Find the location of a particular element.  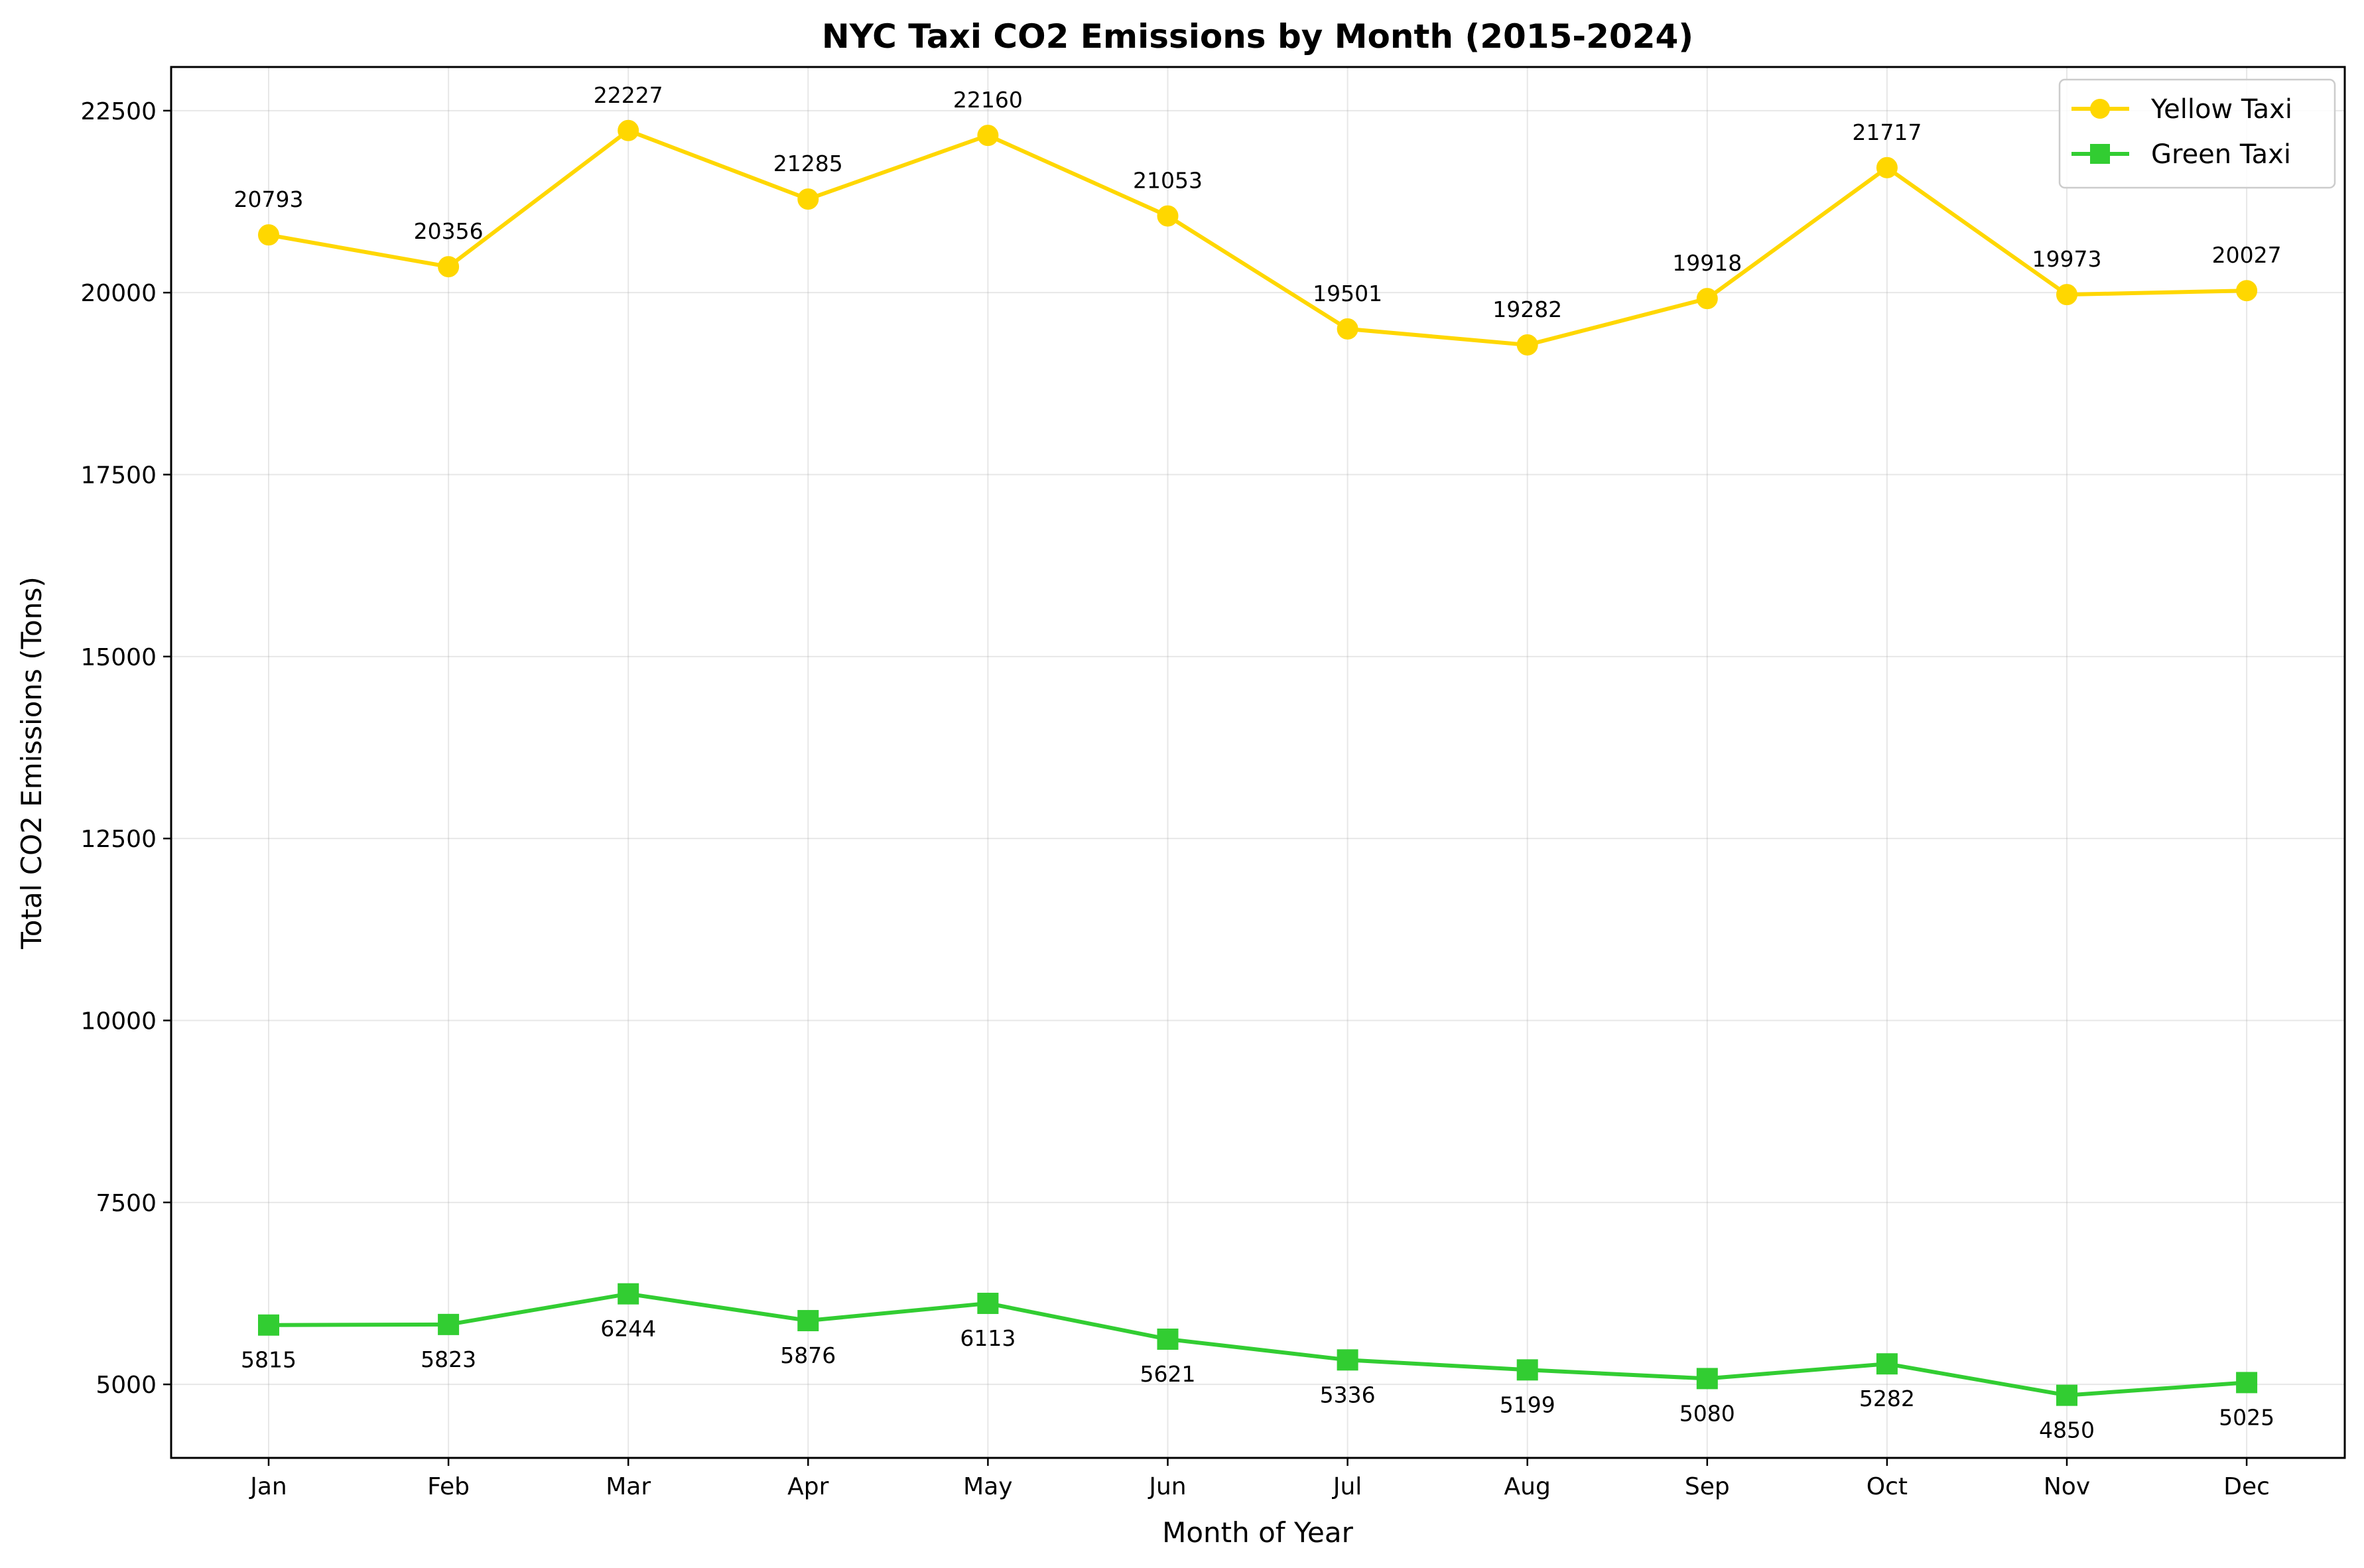

green-taxi-data-label: 5199 is located at coordinates (1527, 1405).